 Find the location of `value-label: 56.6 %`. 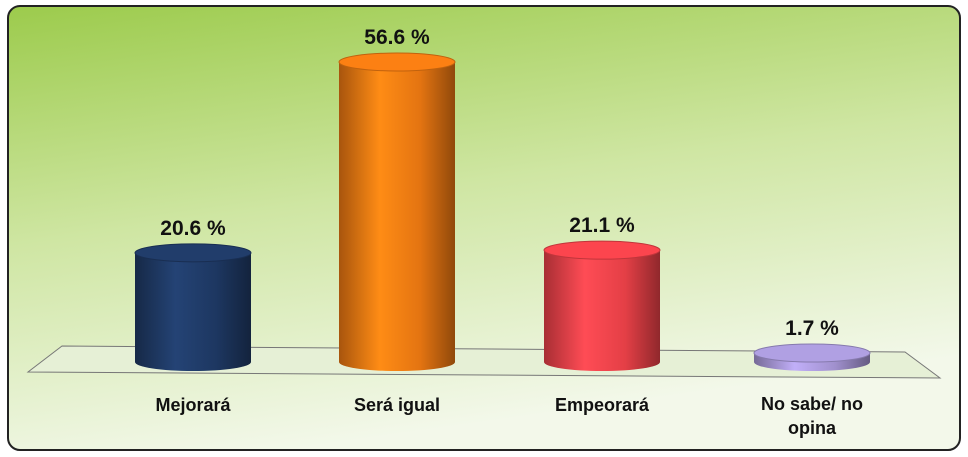

value-label: 56.6 % is located at coordinates (397, 37).